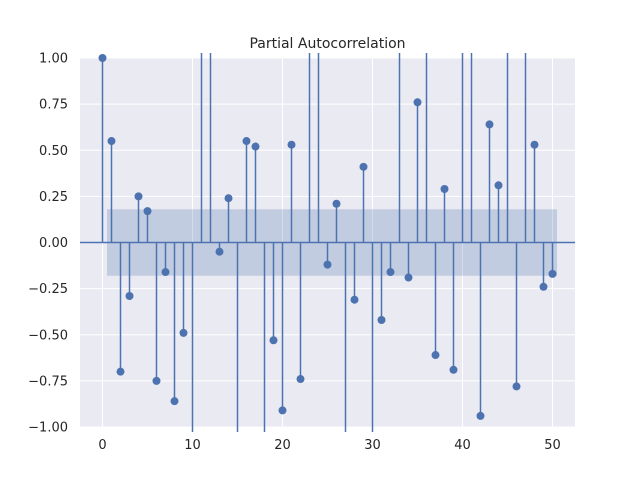 Image resolution: width=640 pixels, height=484 pixels. What do you see at coordinates (329, 445) in the screenshot?
I see `x-tick-labels: 0 10 20 30 40 50` at bounding box center [329, 445].